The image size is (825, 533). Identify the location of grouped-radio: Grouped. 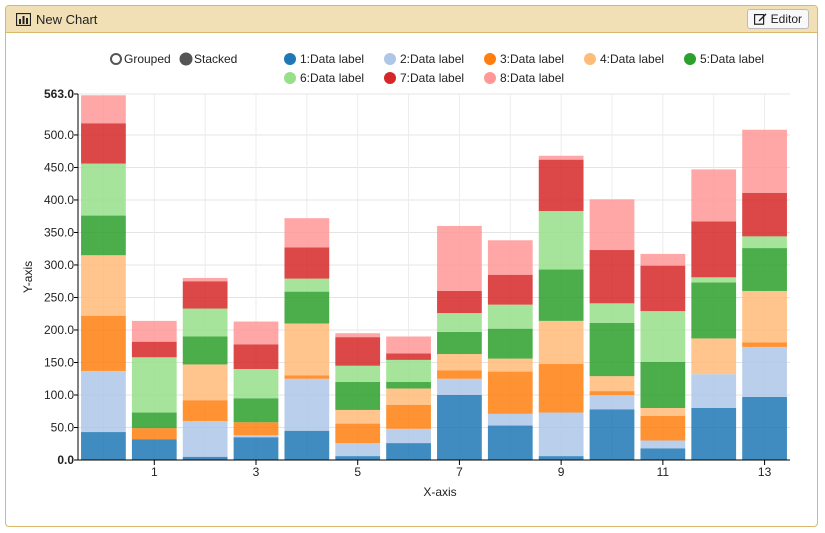
(140, 59).